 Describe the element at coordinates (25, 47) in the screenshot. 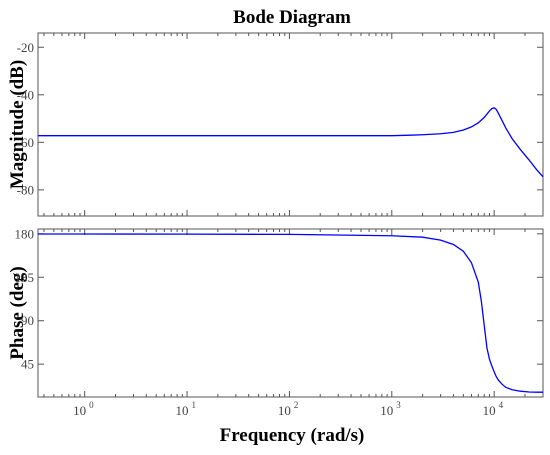

I see `y-tick-label: -20` at that location.